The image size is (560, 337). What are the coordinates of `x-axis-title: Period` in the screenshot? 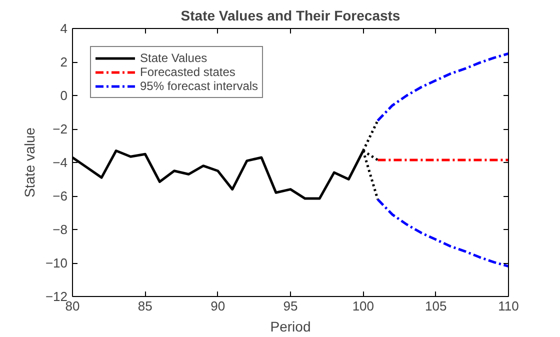 It's located at (290, 326).